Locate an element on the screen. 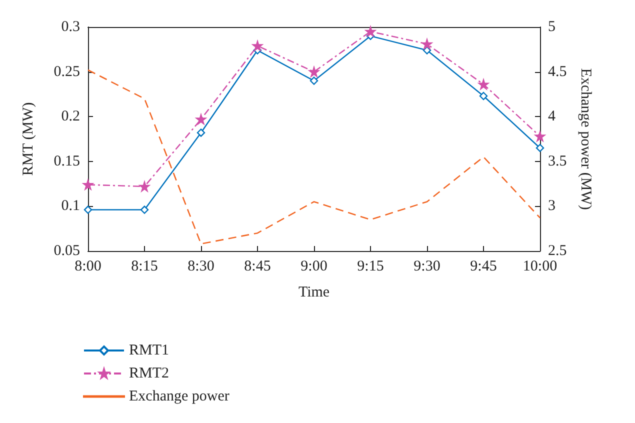 This screenshot has width=635, height=423. legend-label: RMT2 is located at coordinates (149, 374).